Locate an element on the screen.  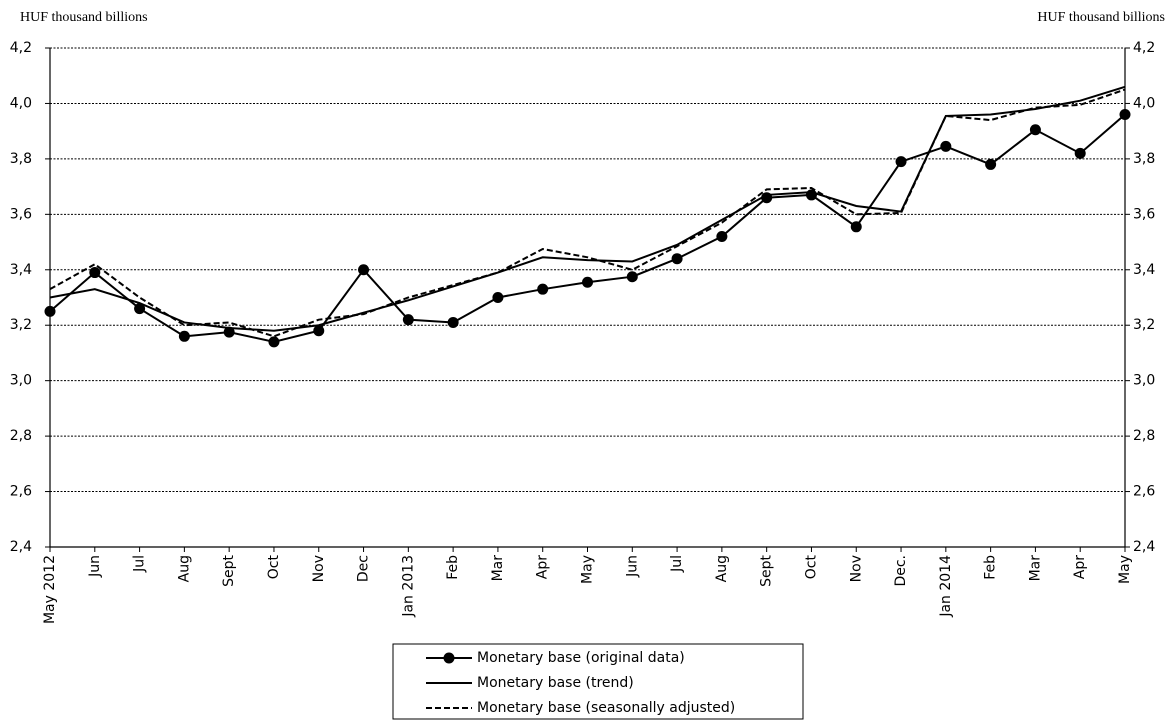
y-tick-label: 4,2 is located at coordinates (21, 48).